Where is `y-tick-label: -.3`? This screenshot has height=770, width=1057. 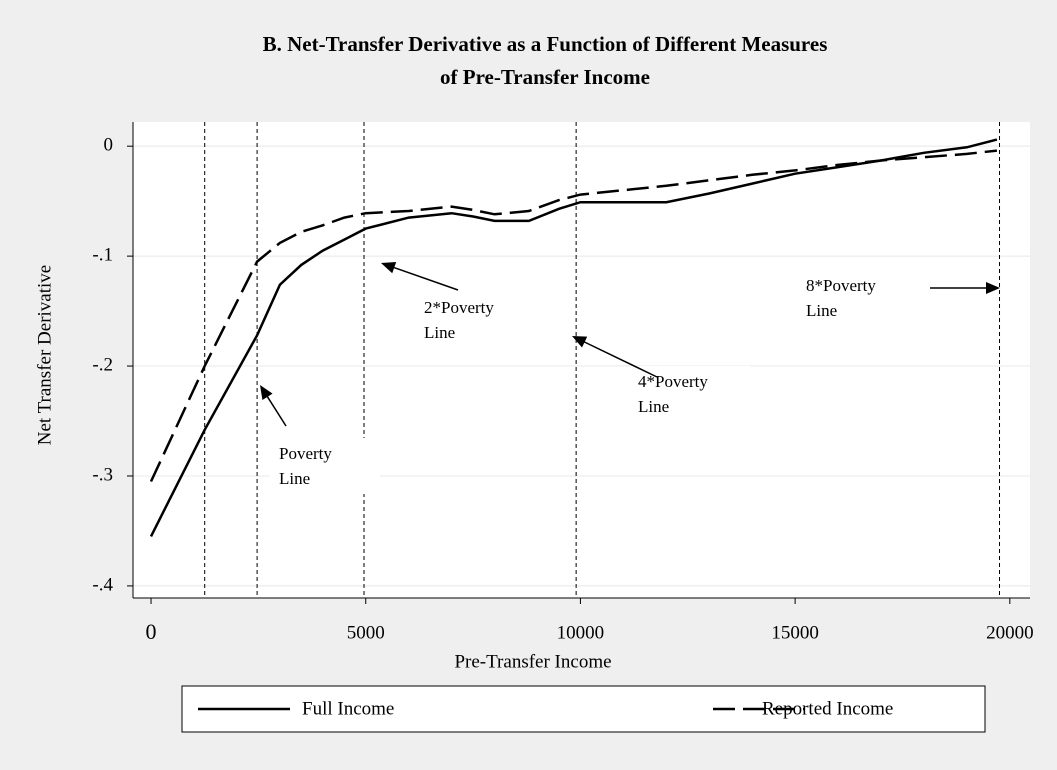 y-tick-label: -.3 is located at coordinates (102, 474).